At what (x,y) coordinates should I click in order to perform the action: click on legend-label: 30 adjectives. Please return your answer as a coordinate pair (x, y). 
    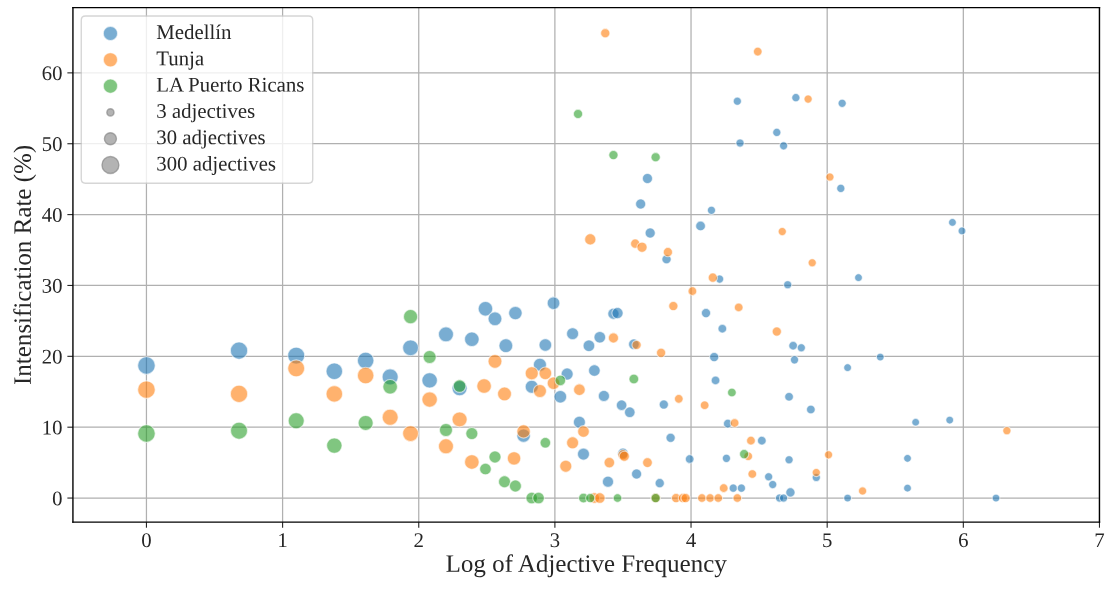
    Looking at the image, I should click on (211, 139).